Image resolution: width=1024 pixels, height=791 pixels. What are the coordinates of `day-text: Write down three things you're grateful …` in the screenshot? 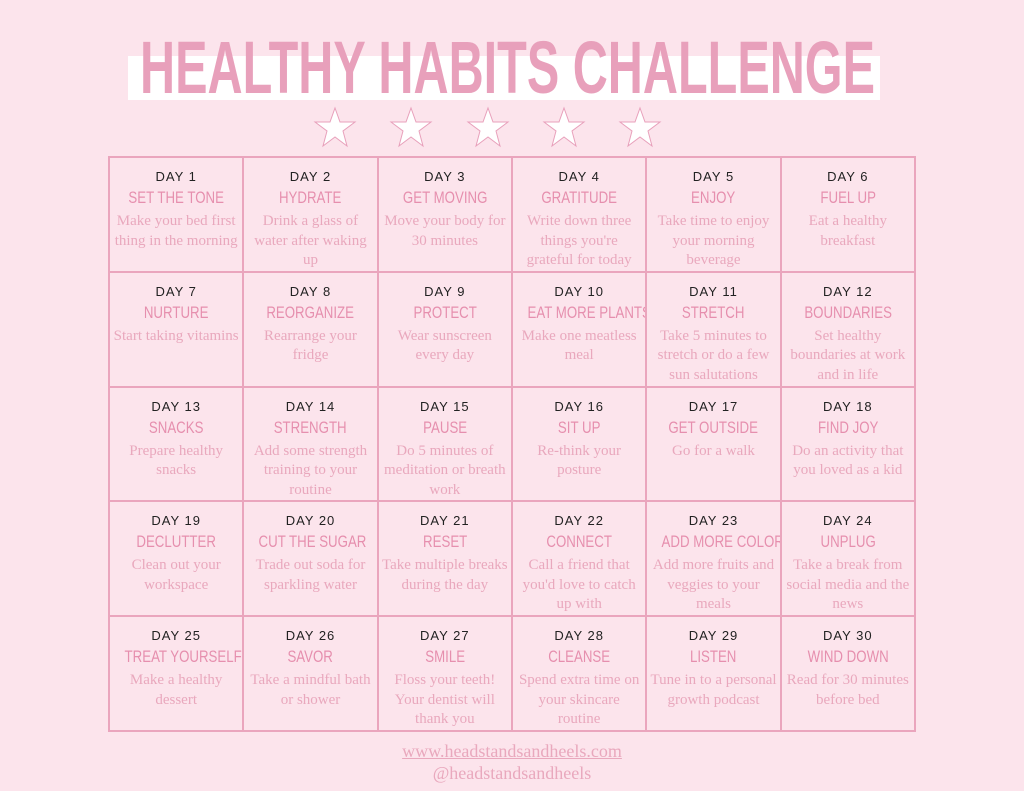 It's located at (579, 240).